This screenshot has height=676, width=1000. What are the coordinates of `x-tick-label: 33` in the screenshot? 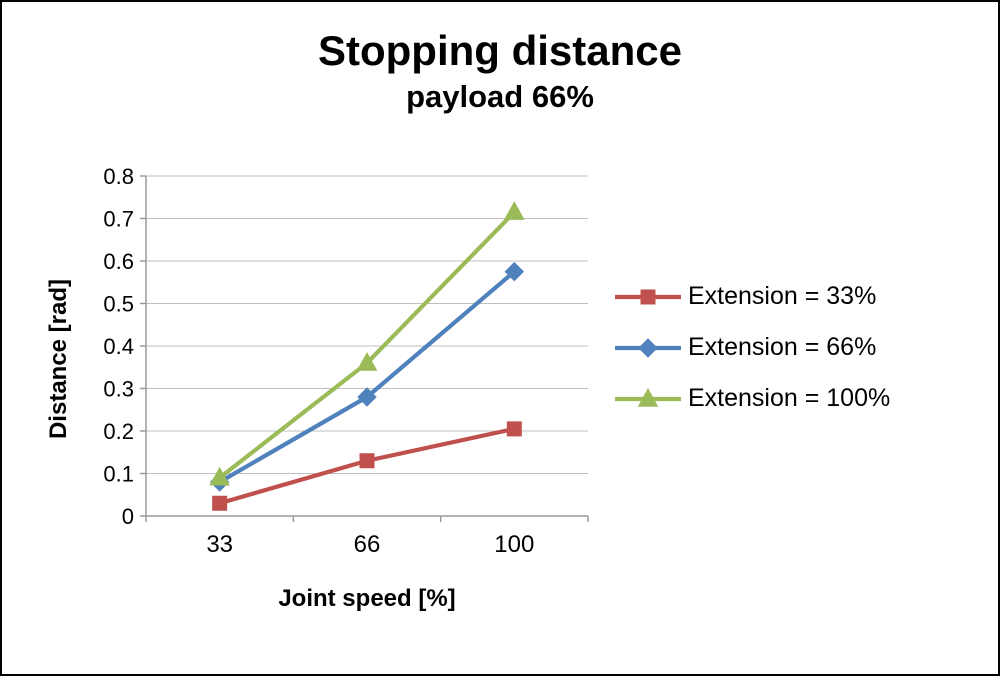 It's located at (219, 544).